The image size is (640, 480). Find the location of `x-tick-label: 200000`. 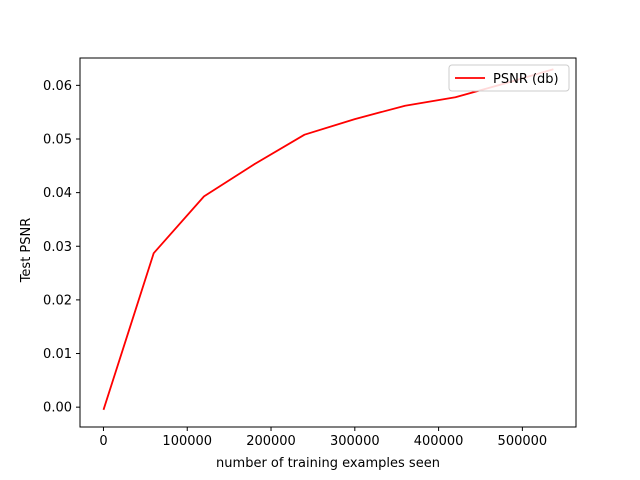

x-tick-label: 200000 is located at coordinates (271, 441).